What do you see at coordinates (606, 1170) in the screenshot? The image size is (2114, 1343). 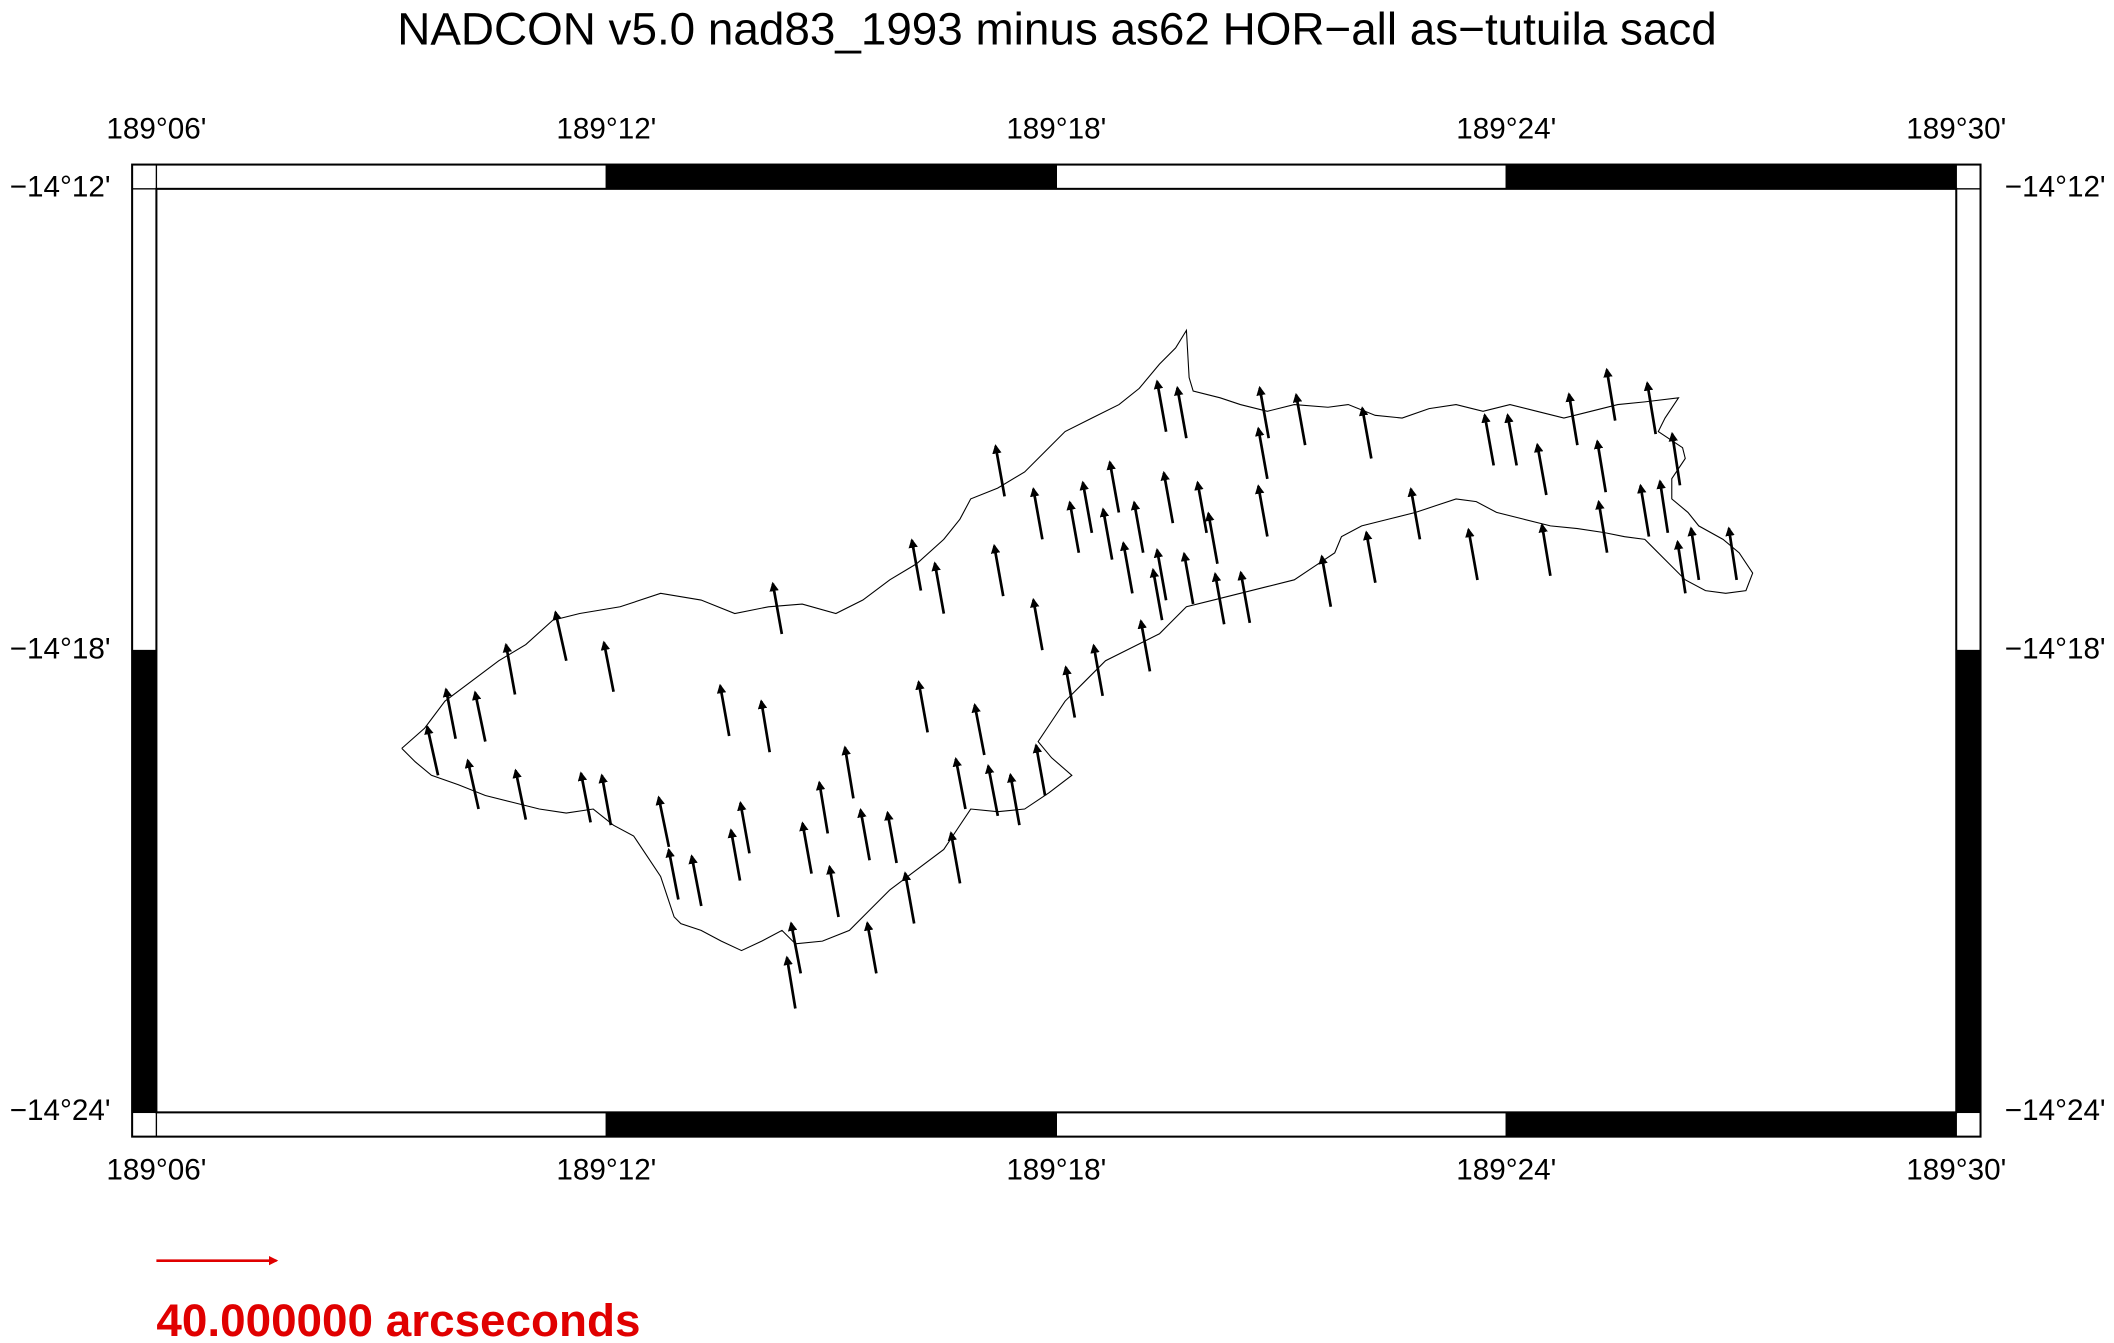 I see `x-tick-label: 189°12'` at bounding box center [606, 1170].